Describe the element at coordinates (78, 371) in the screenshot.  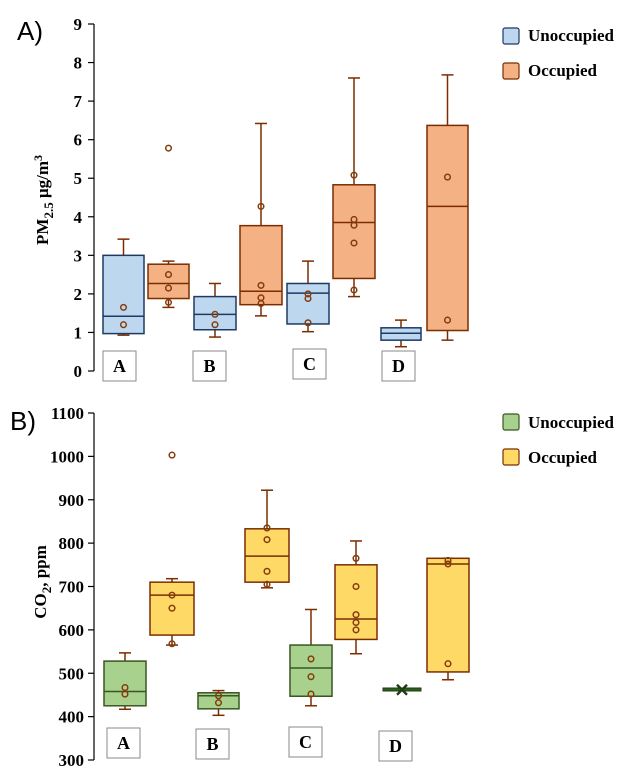
I see `y-tick-label: 0` at that location.